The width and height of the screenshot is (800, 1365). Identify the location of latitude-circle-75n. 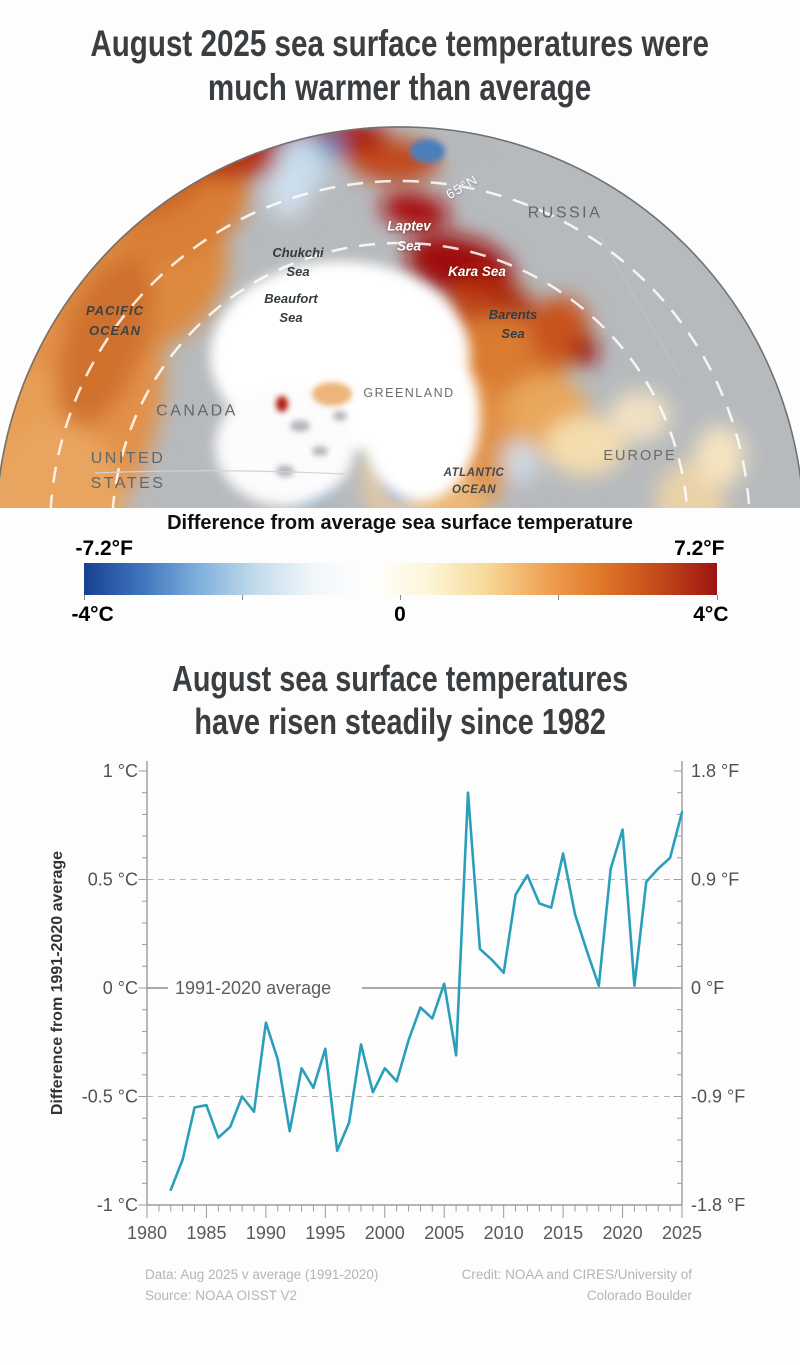
(400, 375).